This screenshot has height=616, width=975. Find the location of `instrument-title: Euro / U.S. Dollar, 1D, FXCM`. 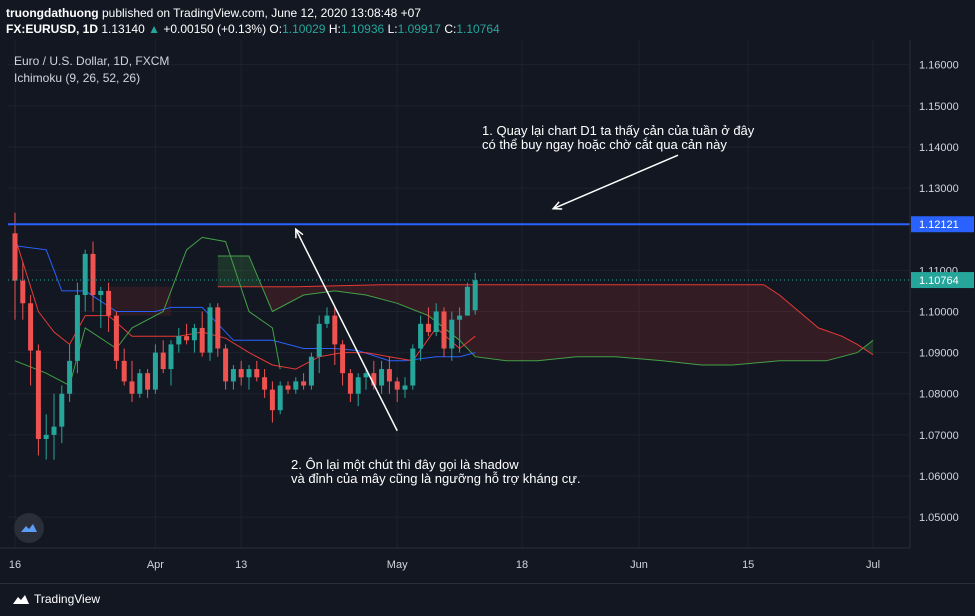

instrument-title: Euro / U.S. Dollar, 1D, FXCM is located at coordinates (92, 61).